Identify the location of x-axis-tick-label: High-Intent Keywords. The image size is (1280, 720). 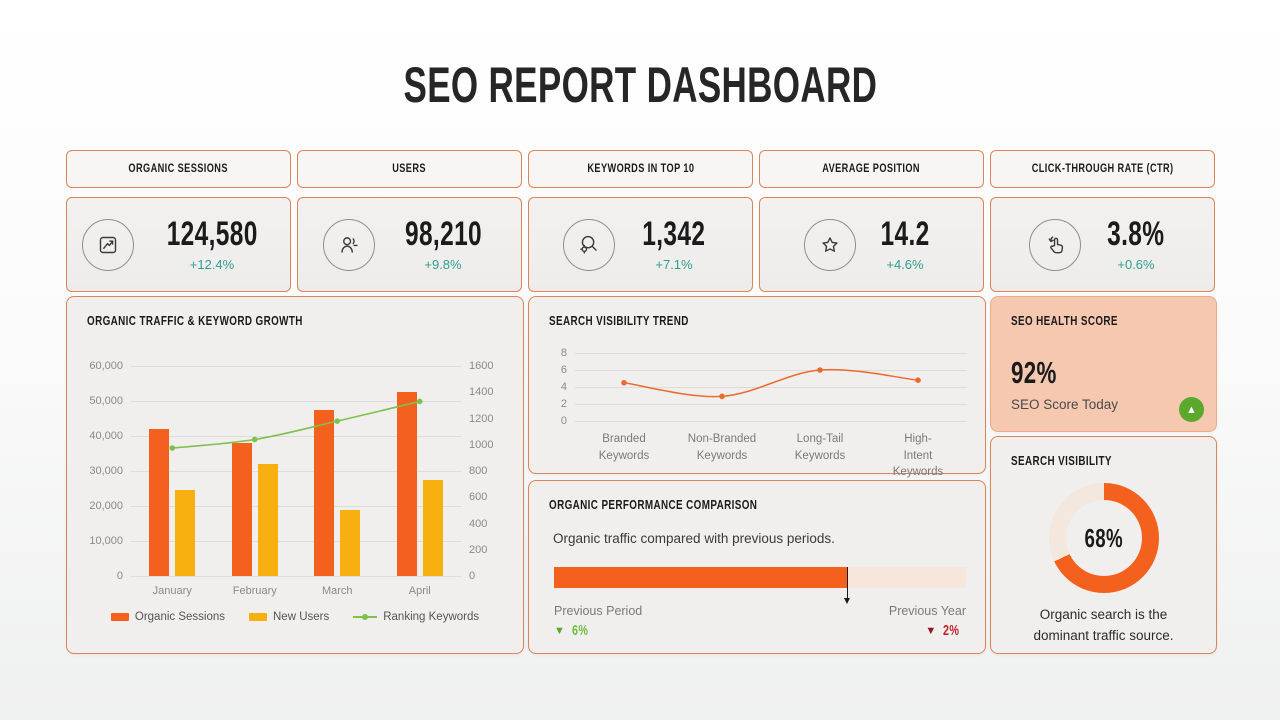
(918, 456).